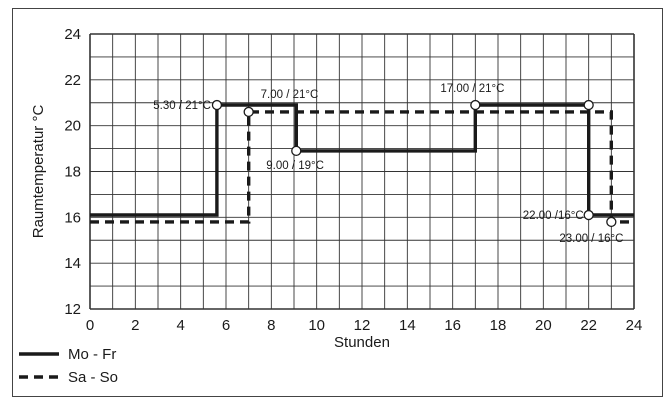  Describe the element at coordinates (72, 263) in the screenshot. I see `y-tick-label: 14` at that location.